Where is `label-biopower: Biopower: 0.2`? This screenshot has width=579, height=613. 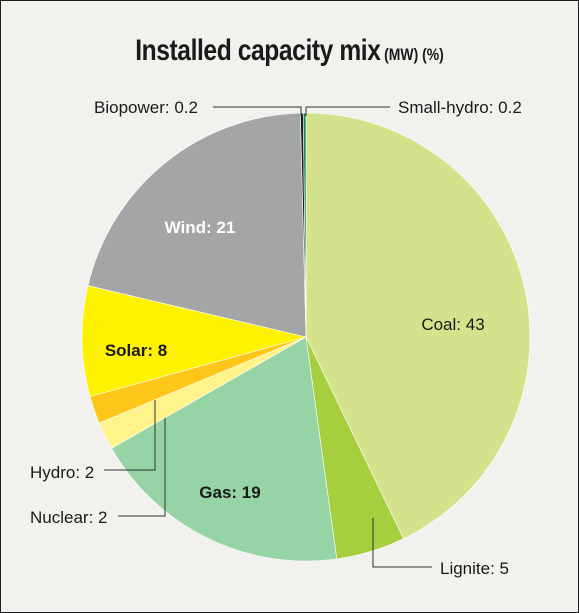 label-biopower: Biopower: 0.2 is located at coordinates (146, 107).